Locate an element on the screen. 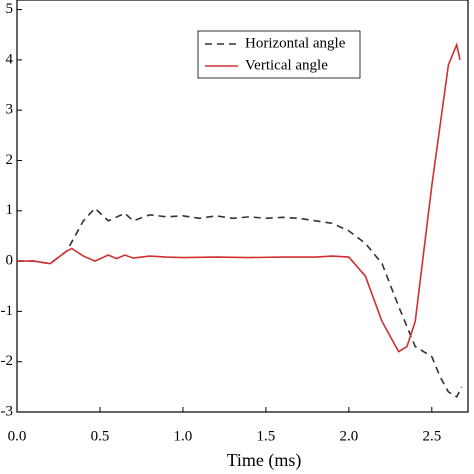 The width and height of the screenshot is (474, 474). y-tick-label: 4 is located at coordinates (10, 59).